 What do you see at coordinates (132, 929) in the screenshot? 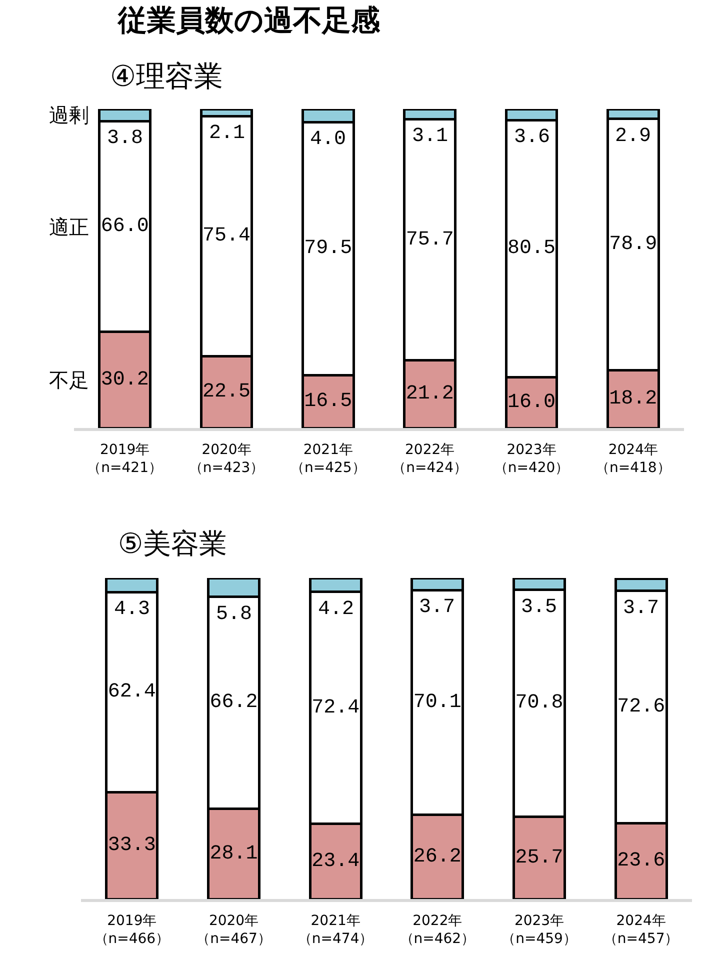
I see `x-tick-label: 2019年（n=466）` at bounding box center [132, 929].